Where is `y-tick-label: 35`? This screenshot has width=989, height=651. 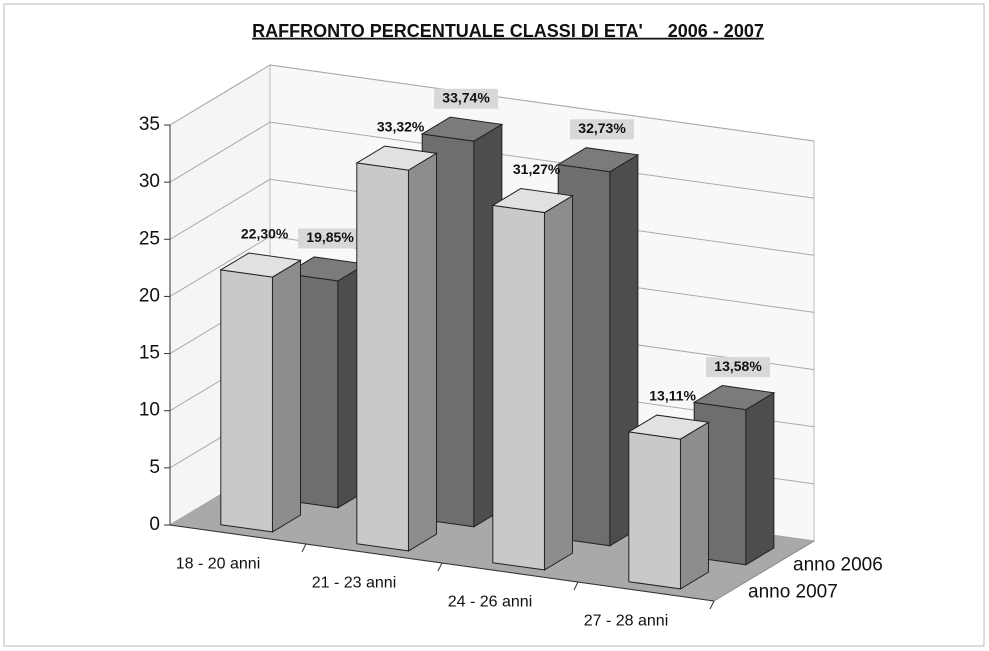
y-tick-label: 35 is located at coordinates (149, 124).